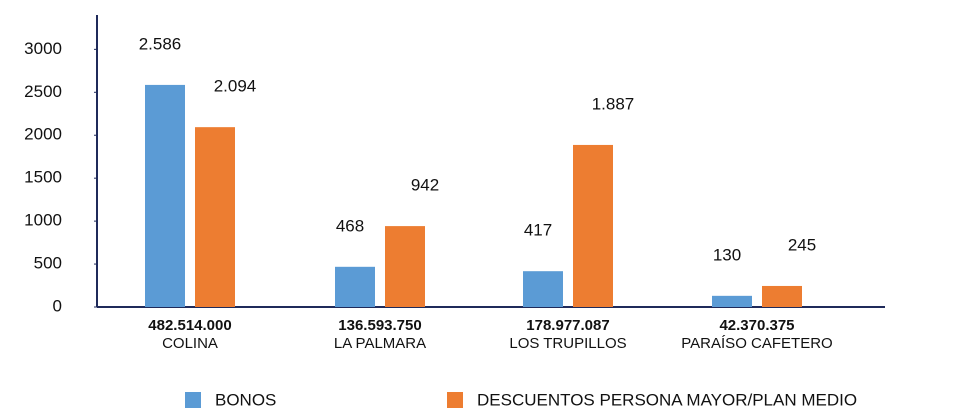 The width and height of the screenshot is (954, 410). What do you see at coordinates (538, 230) in the screenshot?
I see `data-label: 417` at bounding box center [538, 230].